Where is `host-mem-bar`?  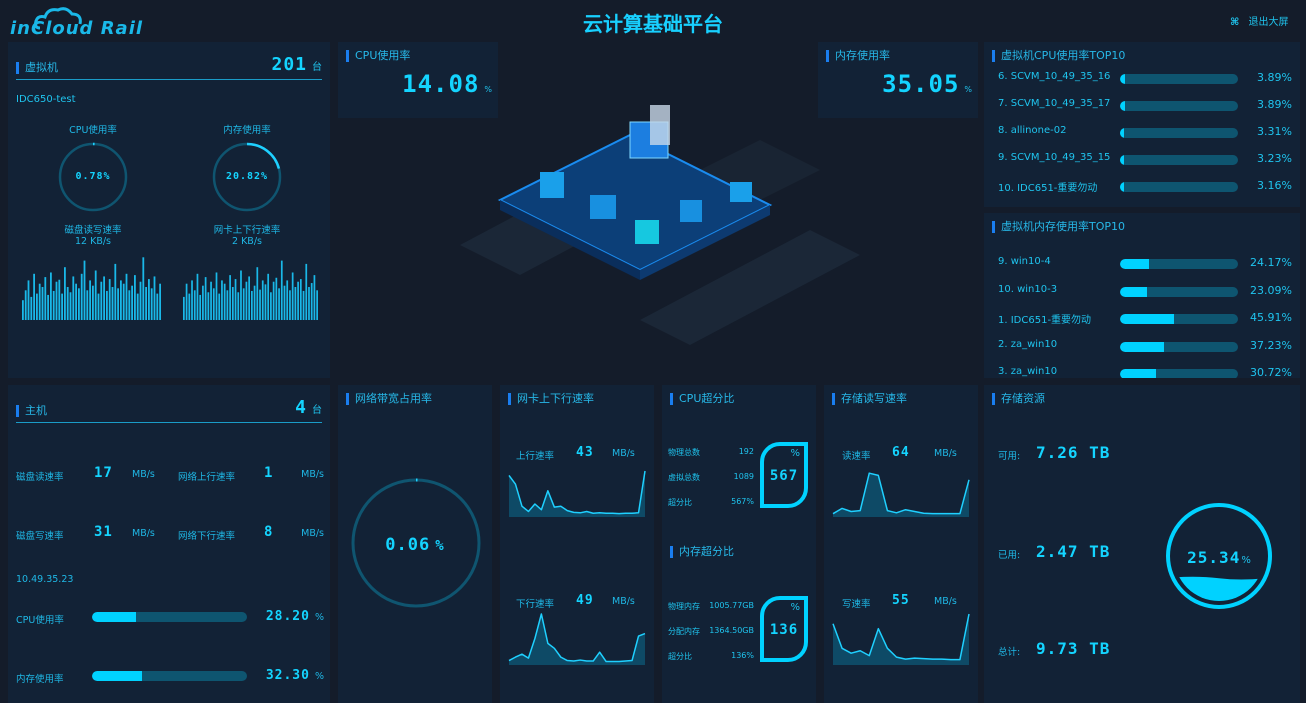
host-mem-bar is located at coordinates (169, 676).